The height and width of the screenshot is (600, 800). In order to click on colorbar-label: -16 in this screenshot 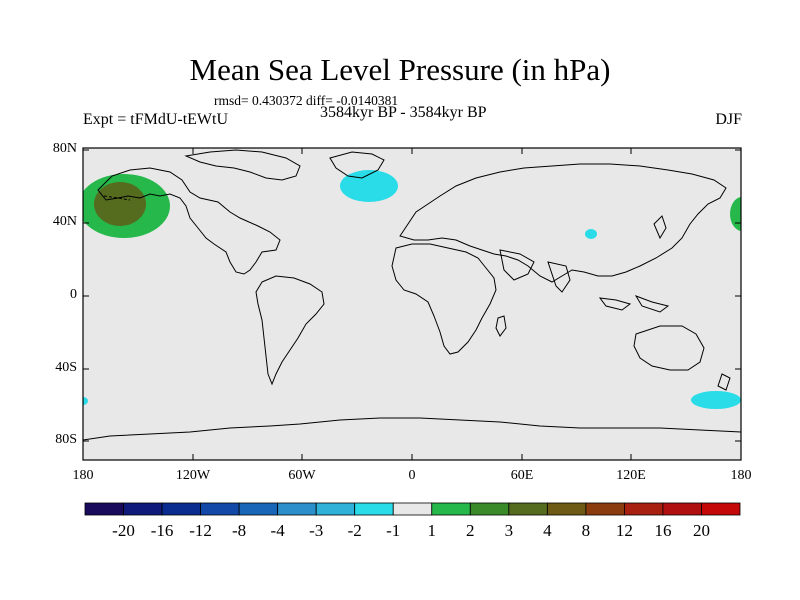, I will do `click(162, 530)`.